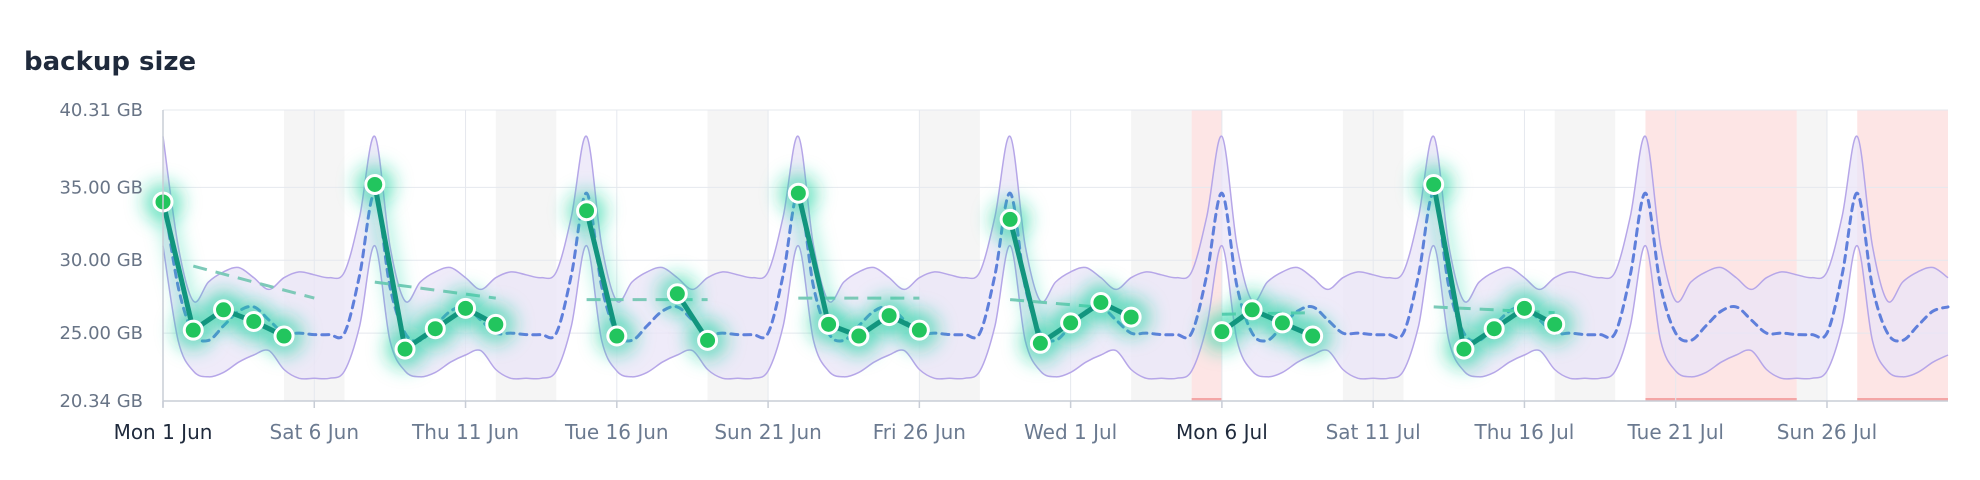 The image size is (1980, 480). I want to click on x-tick-label: Sun 21 Jun, so click(767, 432).